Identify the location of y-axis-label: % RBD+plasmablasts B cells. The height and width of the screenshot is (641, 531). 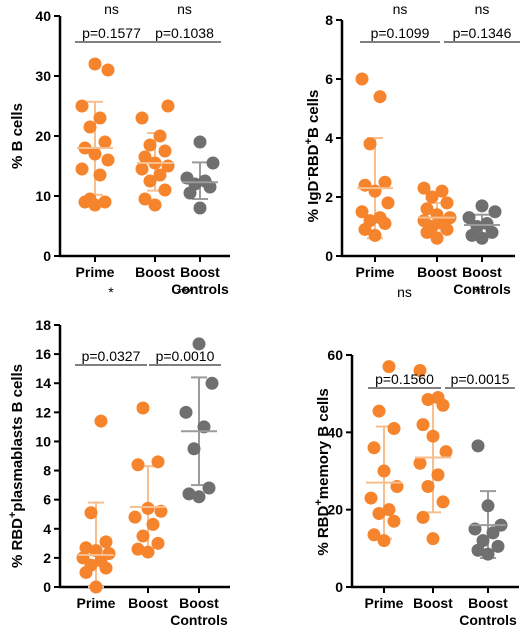
(16, 466).